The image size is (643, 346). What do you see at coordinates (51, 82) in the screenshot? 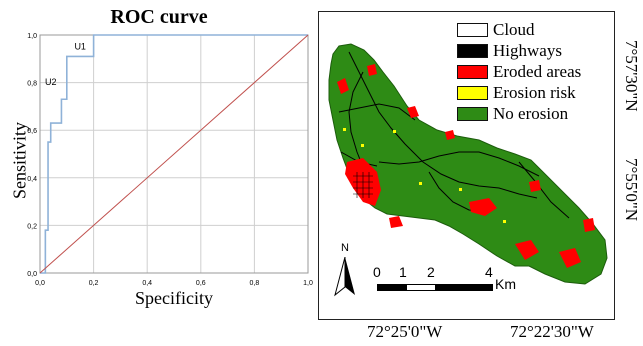
I see `curve-annotation: U2` at bounding box center [51, 82].